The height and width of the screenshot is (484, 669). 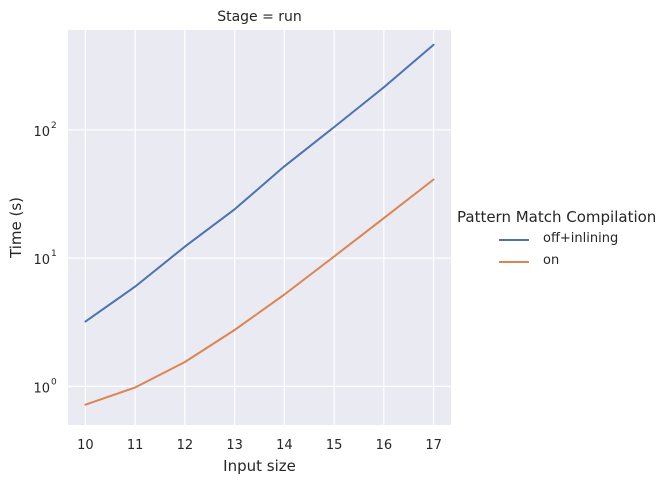 I want to click on y-tick-label: 10 0, so click(x=45, y=386).